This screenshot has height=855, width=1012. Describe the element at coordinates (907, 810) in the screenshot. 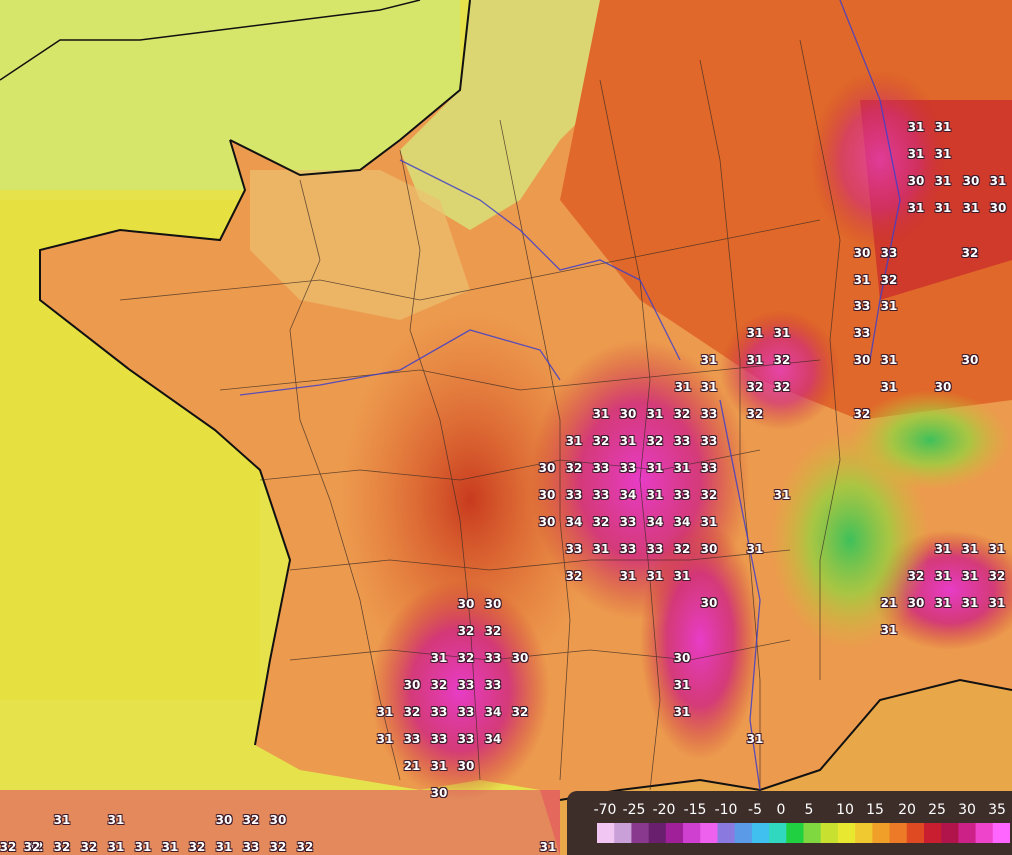

I see `legend-tick: 20` at that location.